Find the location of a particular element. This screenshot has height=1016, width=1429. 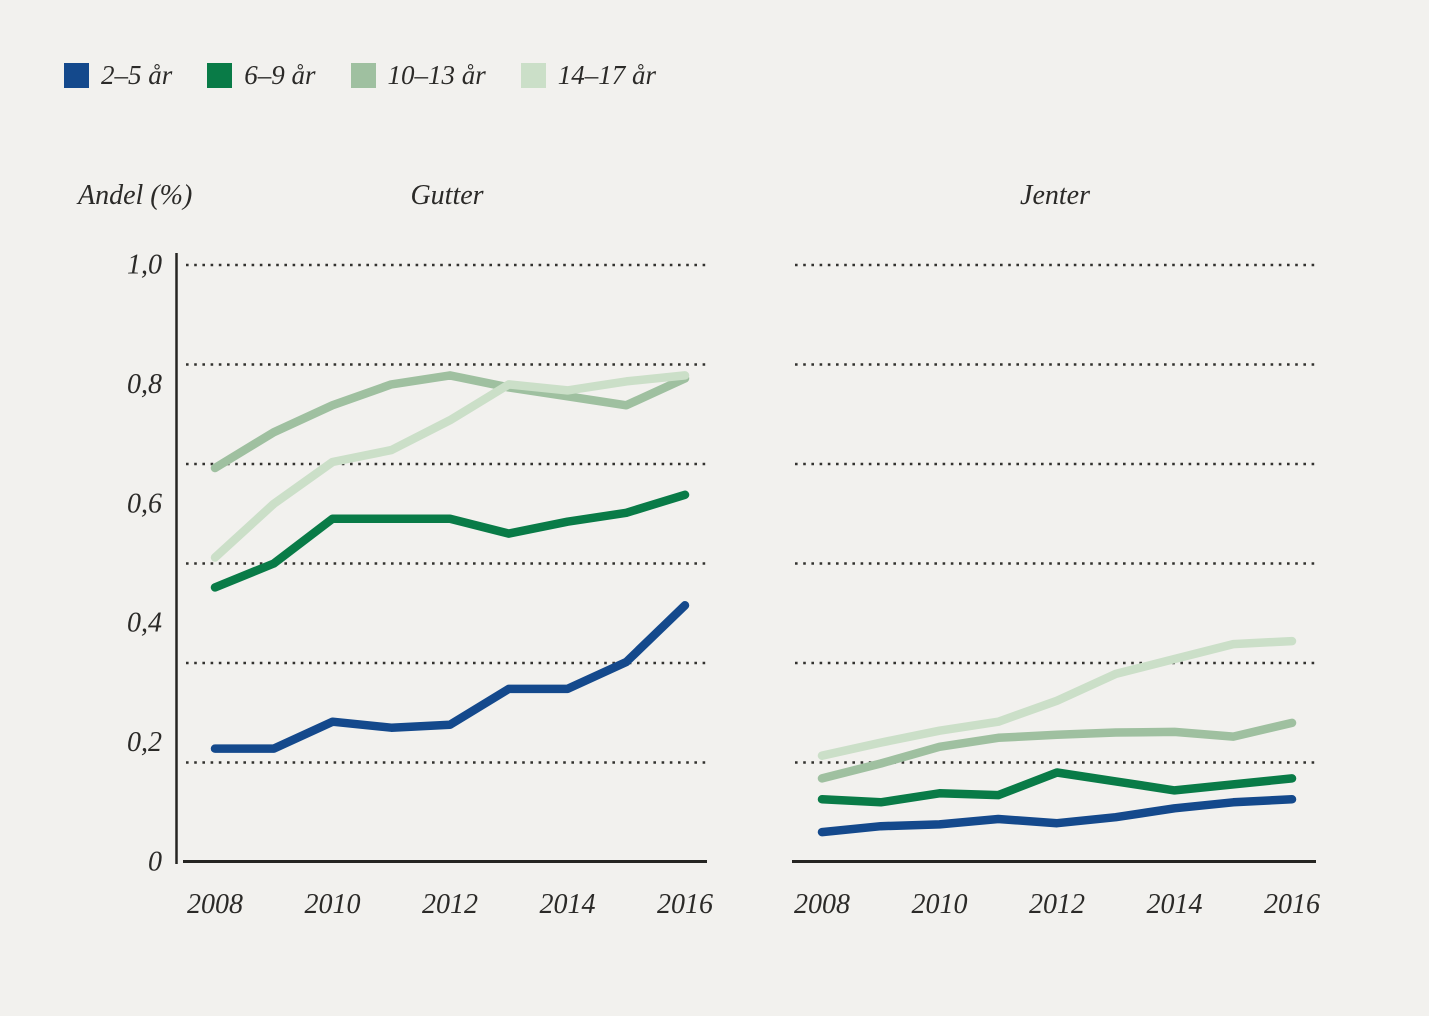

legend-label: 14–17 år is located at coordinates (607, 75).